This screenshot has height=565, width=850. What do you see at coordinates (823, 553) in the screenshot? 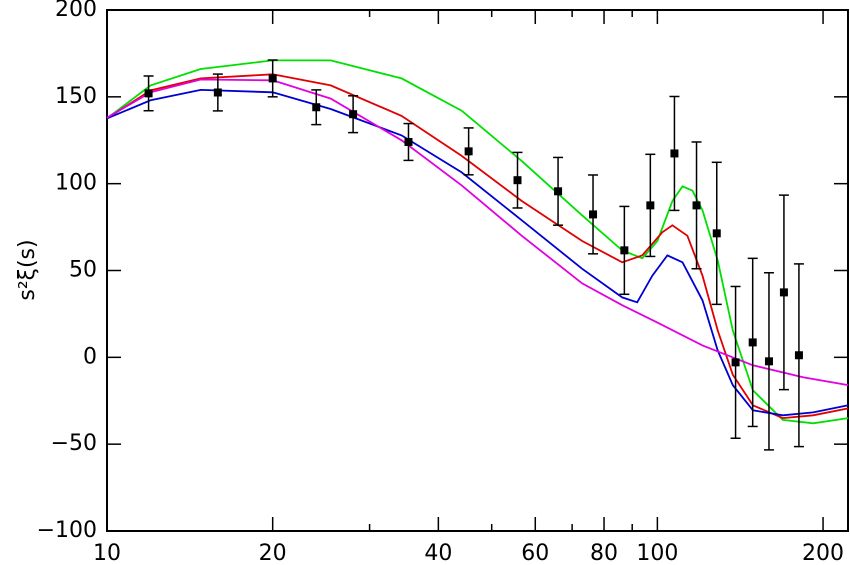
I see `x-tick-label: 200` at bounding box center [823, 553].